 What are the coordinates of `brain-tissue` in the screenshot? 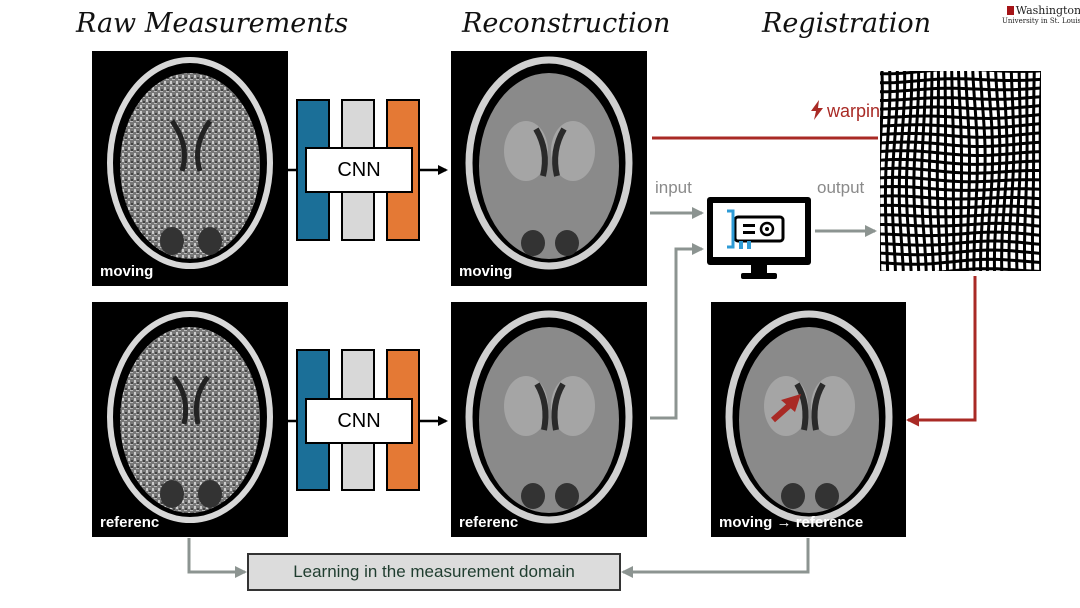 It's located at (190, 166).